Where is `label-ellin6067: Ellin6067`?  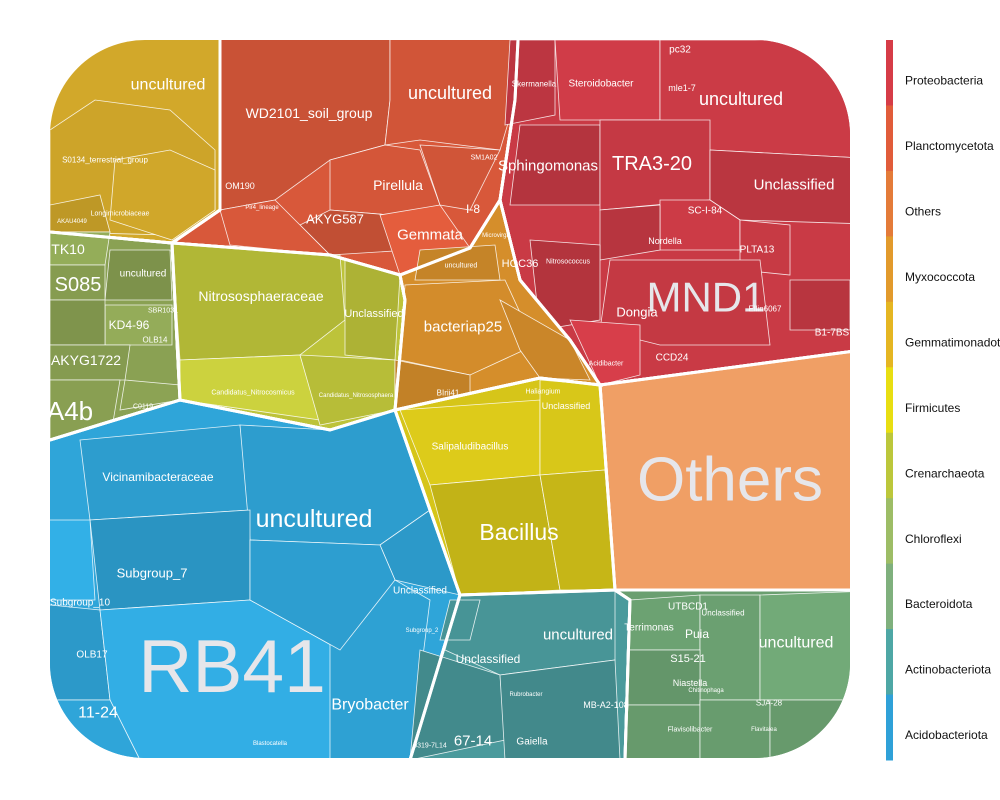
label-ellin6067: Ellin6067 is located at coordinates (765, 309).